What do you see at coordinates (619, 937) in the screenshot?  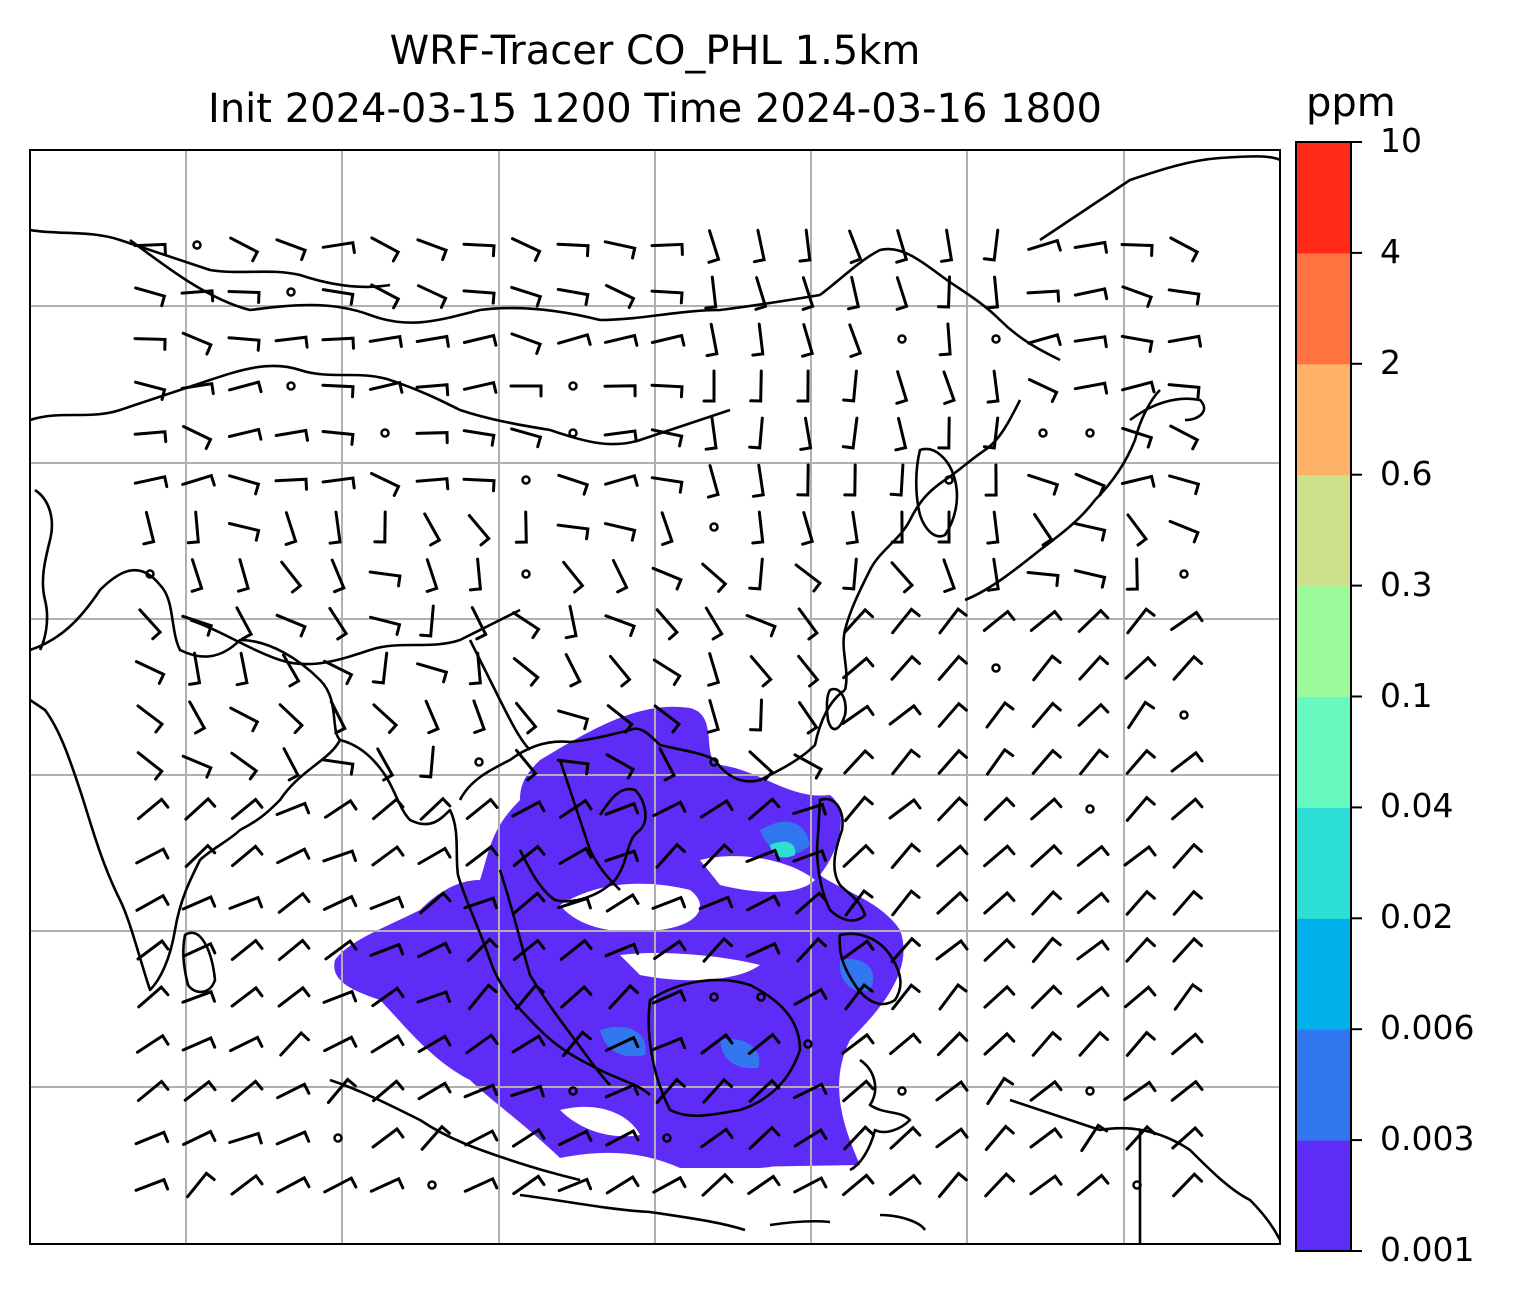 I see `plume-main` at bounding box center [619, 937].